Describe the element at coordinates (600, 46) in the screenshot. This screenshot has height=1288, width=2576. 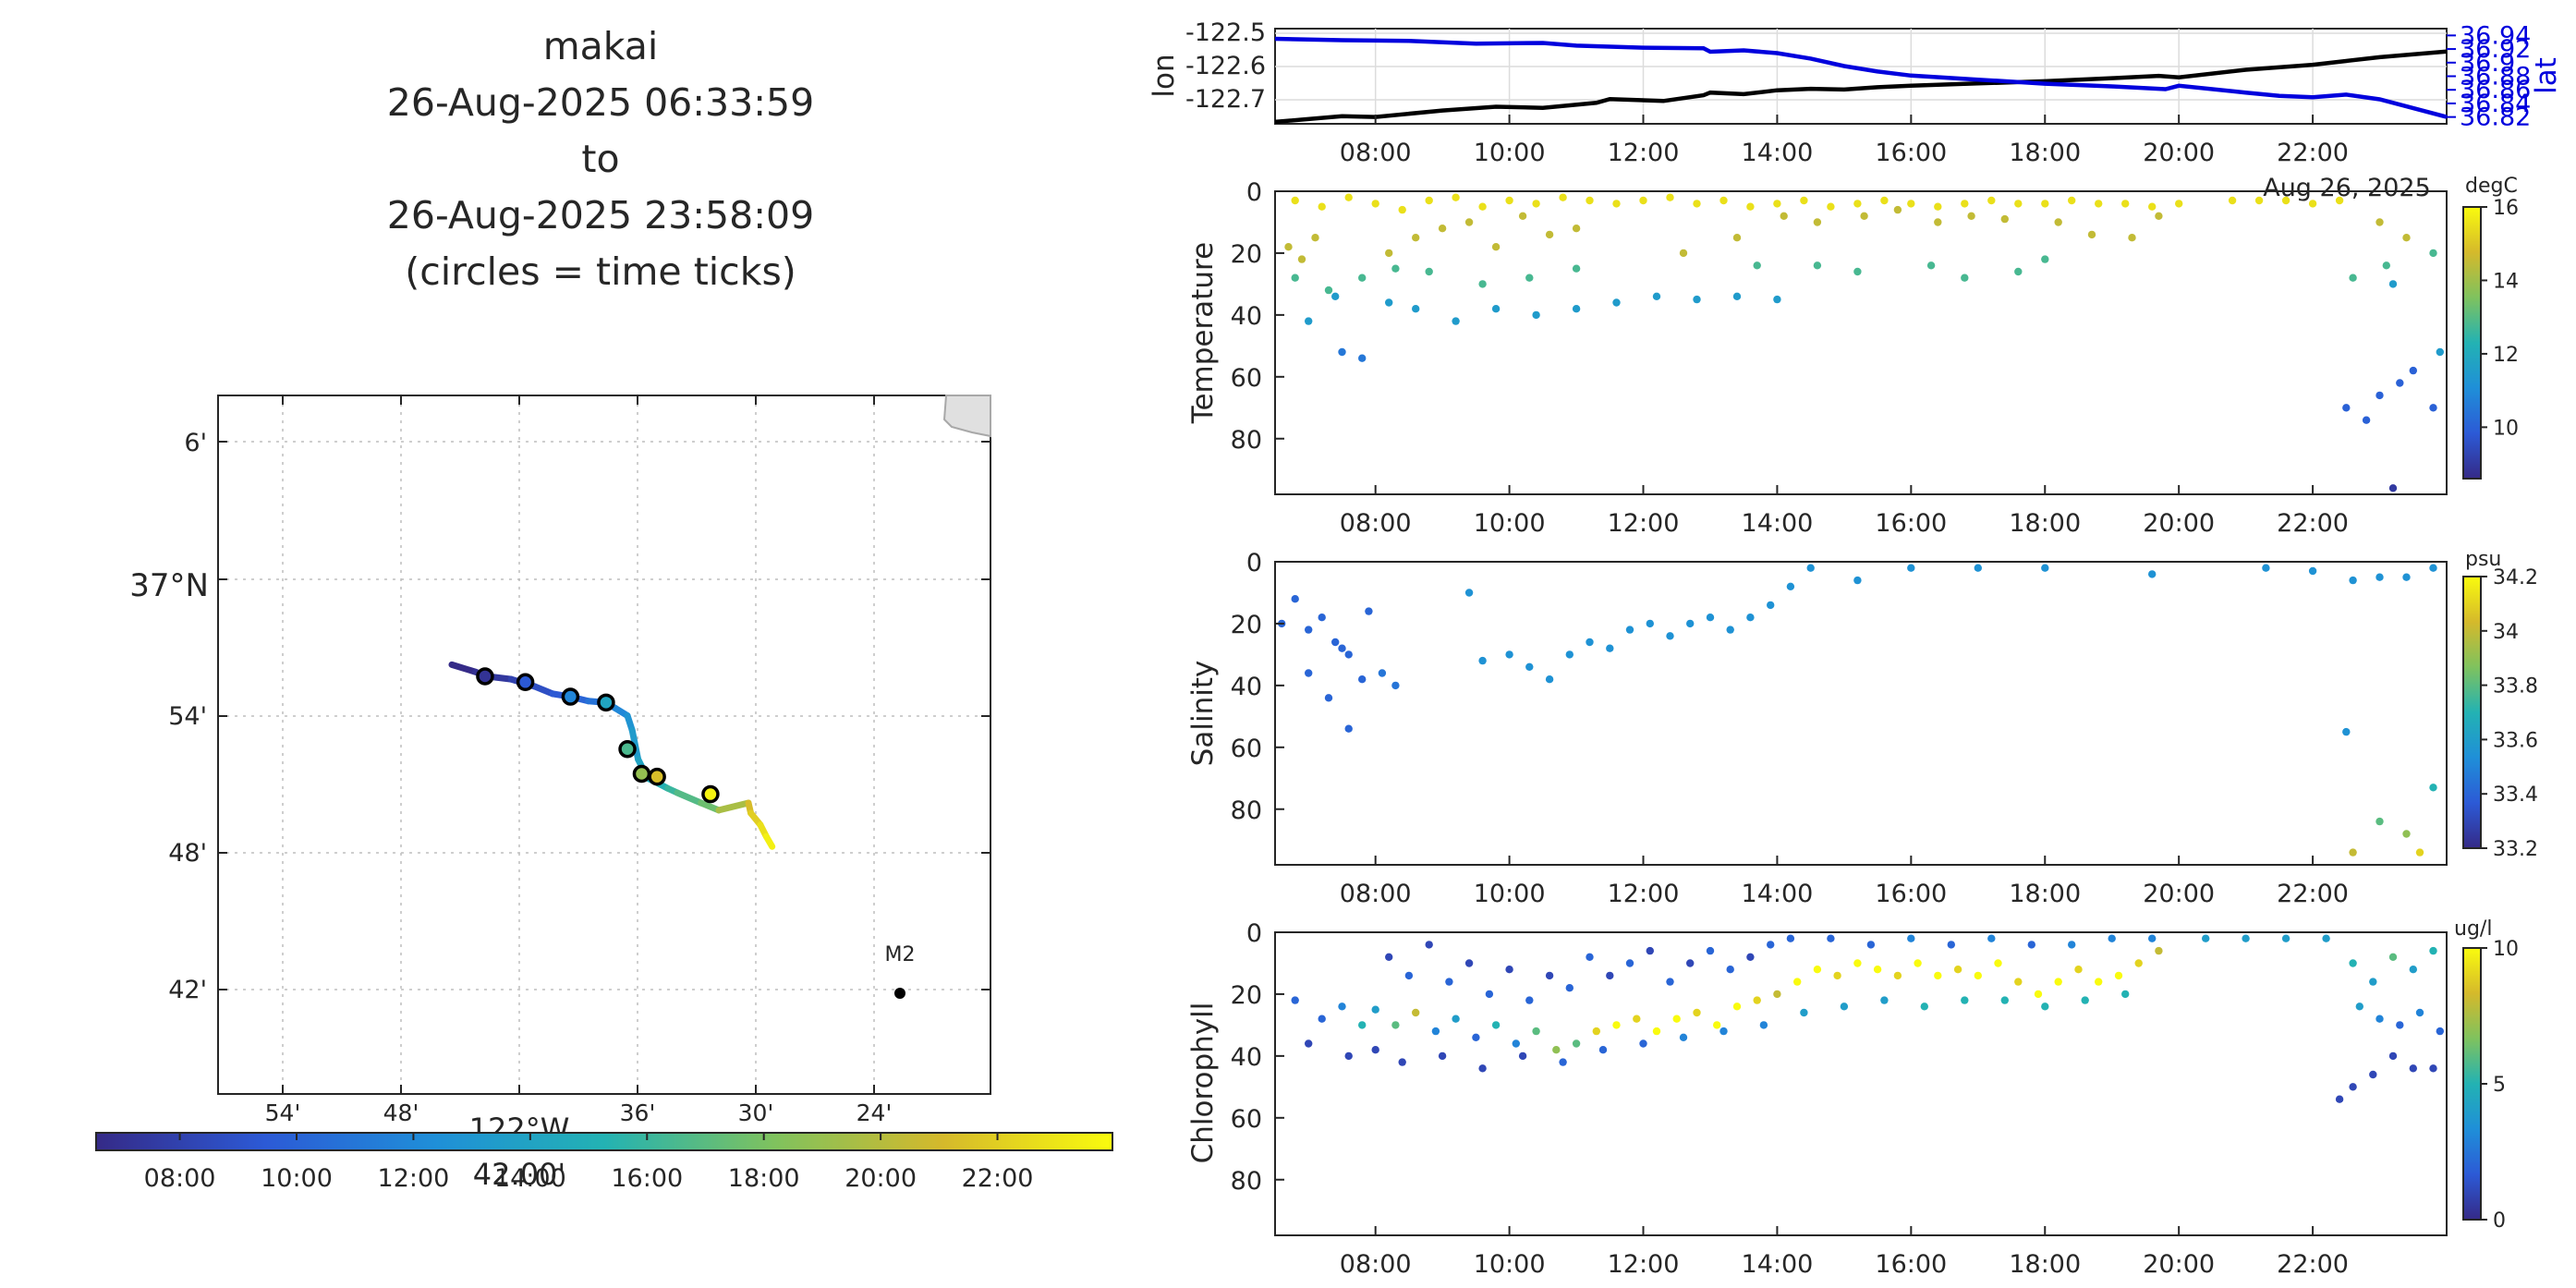
I see `title-platform: makai` at that location.